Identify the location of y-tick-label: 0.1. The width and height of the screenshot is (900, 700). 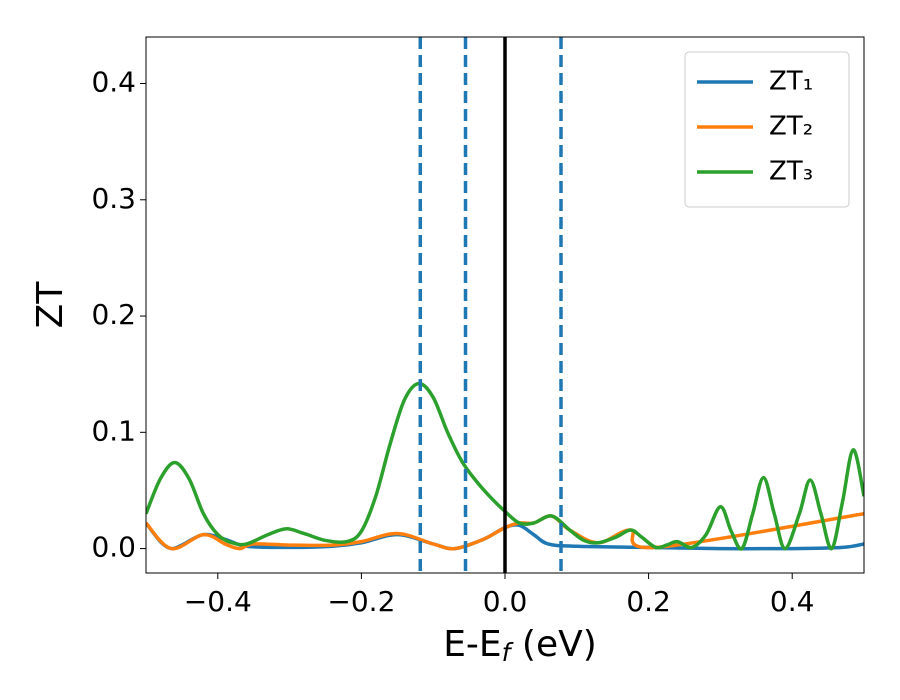
(113, 430).